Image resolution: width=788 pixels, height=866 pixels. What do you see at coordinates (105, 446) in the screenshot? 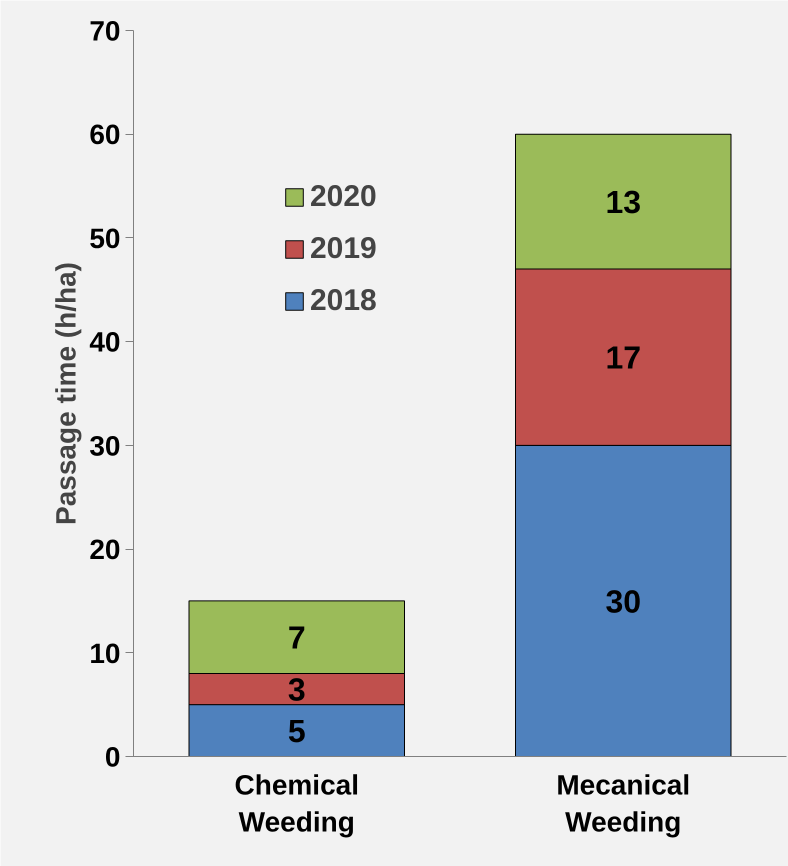
I see `y-tick-label: 30` at bounding box center [105, 446].